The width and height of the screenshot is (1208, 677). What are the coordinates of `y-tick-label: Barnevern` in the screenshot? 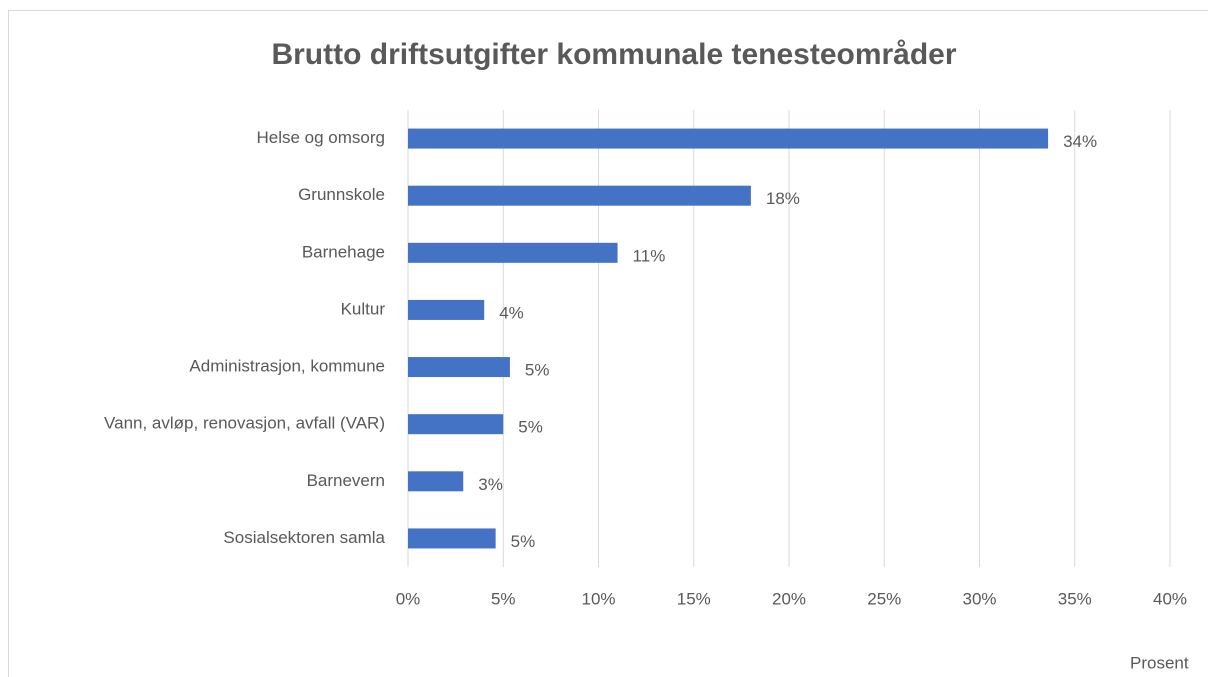 It's located at (346, 480).